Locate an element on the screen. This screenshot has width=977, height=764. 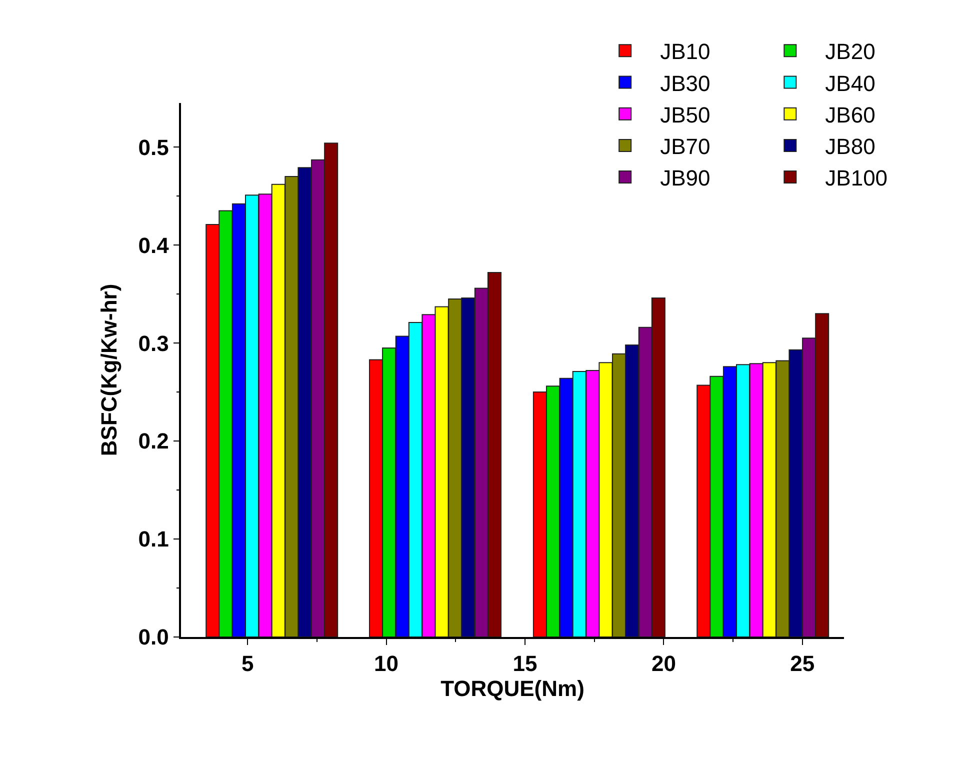
y-axis-title: BSFC(Kg/Kw-hr) is located at coordinates (109, 370).